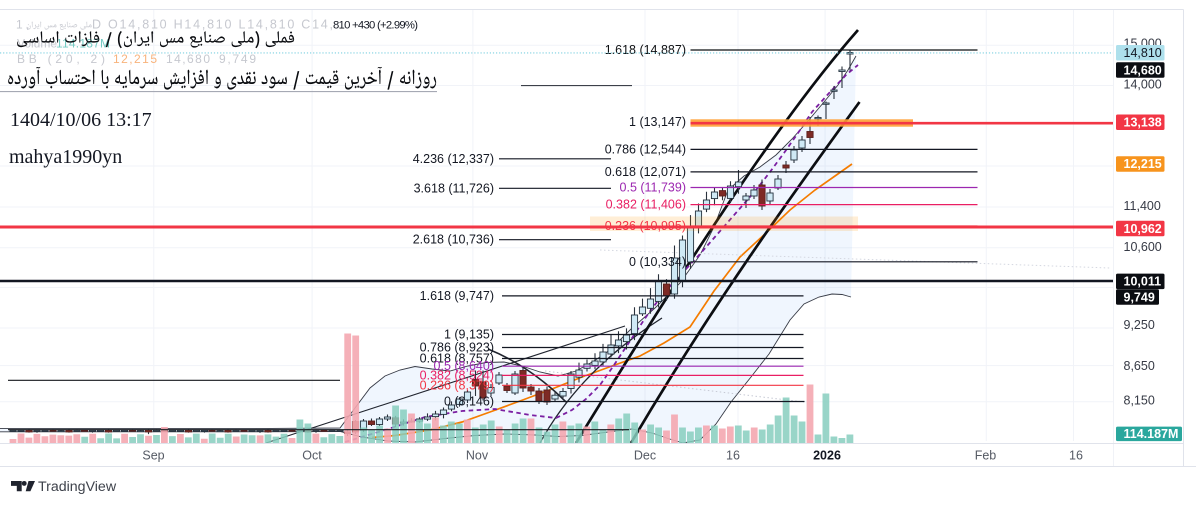 The image size is (1196, 505). I want to click on svg-text: Sep, so click(153, 456).